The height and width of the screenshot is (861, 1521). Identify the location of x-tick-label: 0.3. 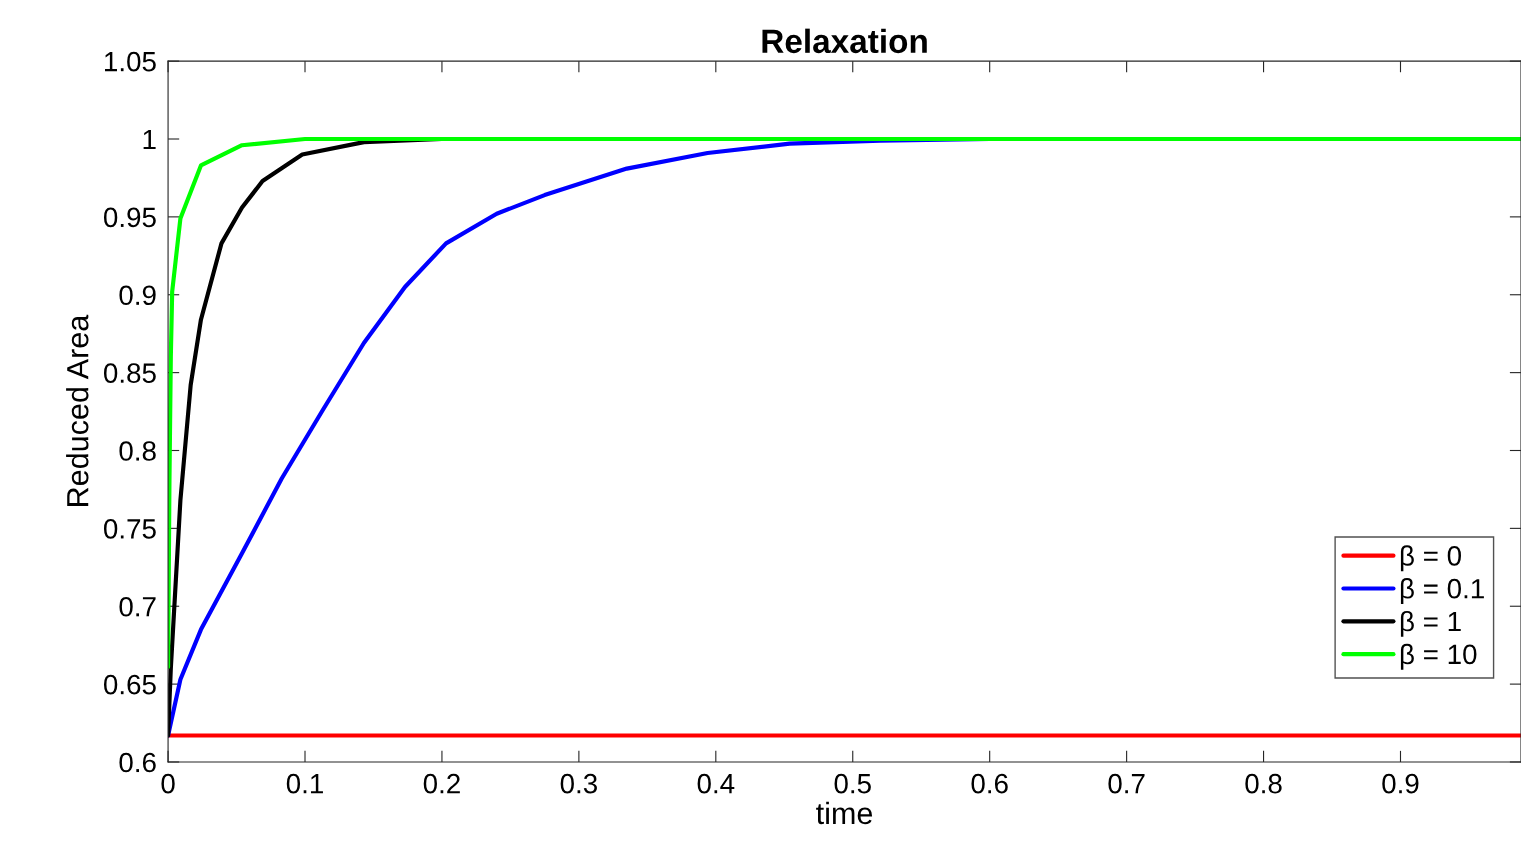
(578, 783).